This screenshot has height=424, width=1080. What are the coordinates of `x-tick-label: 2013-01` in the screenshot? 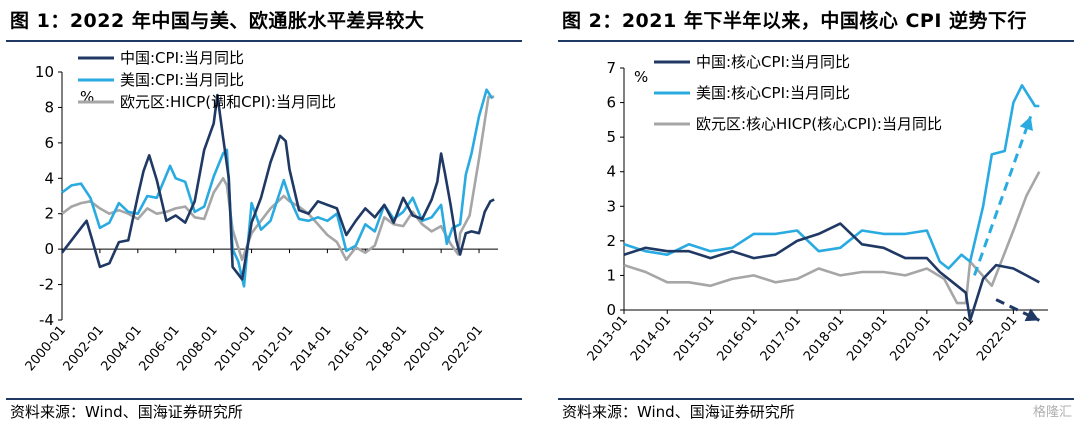 It's located at (608, 338).